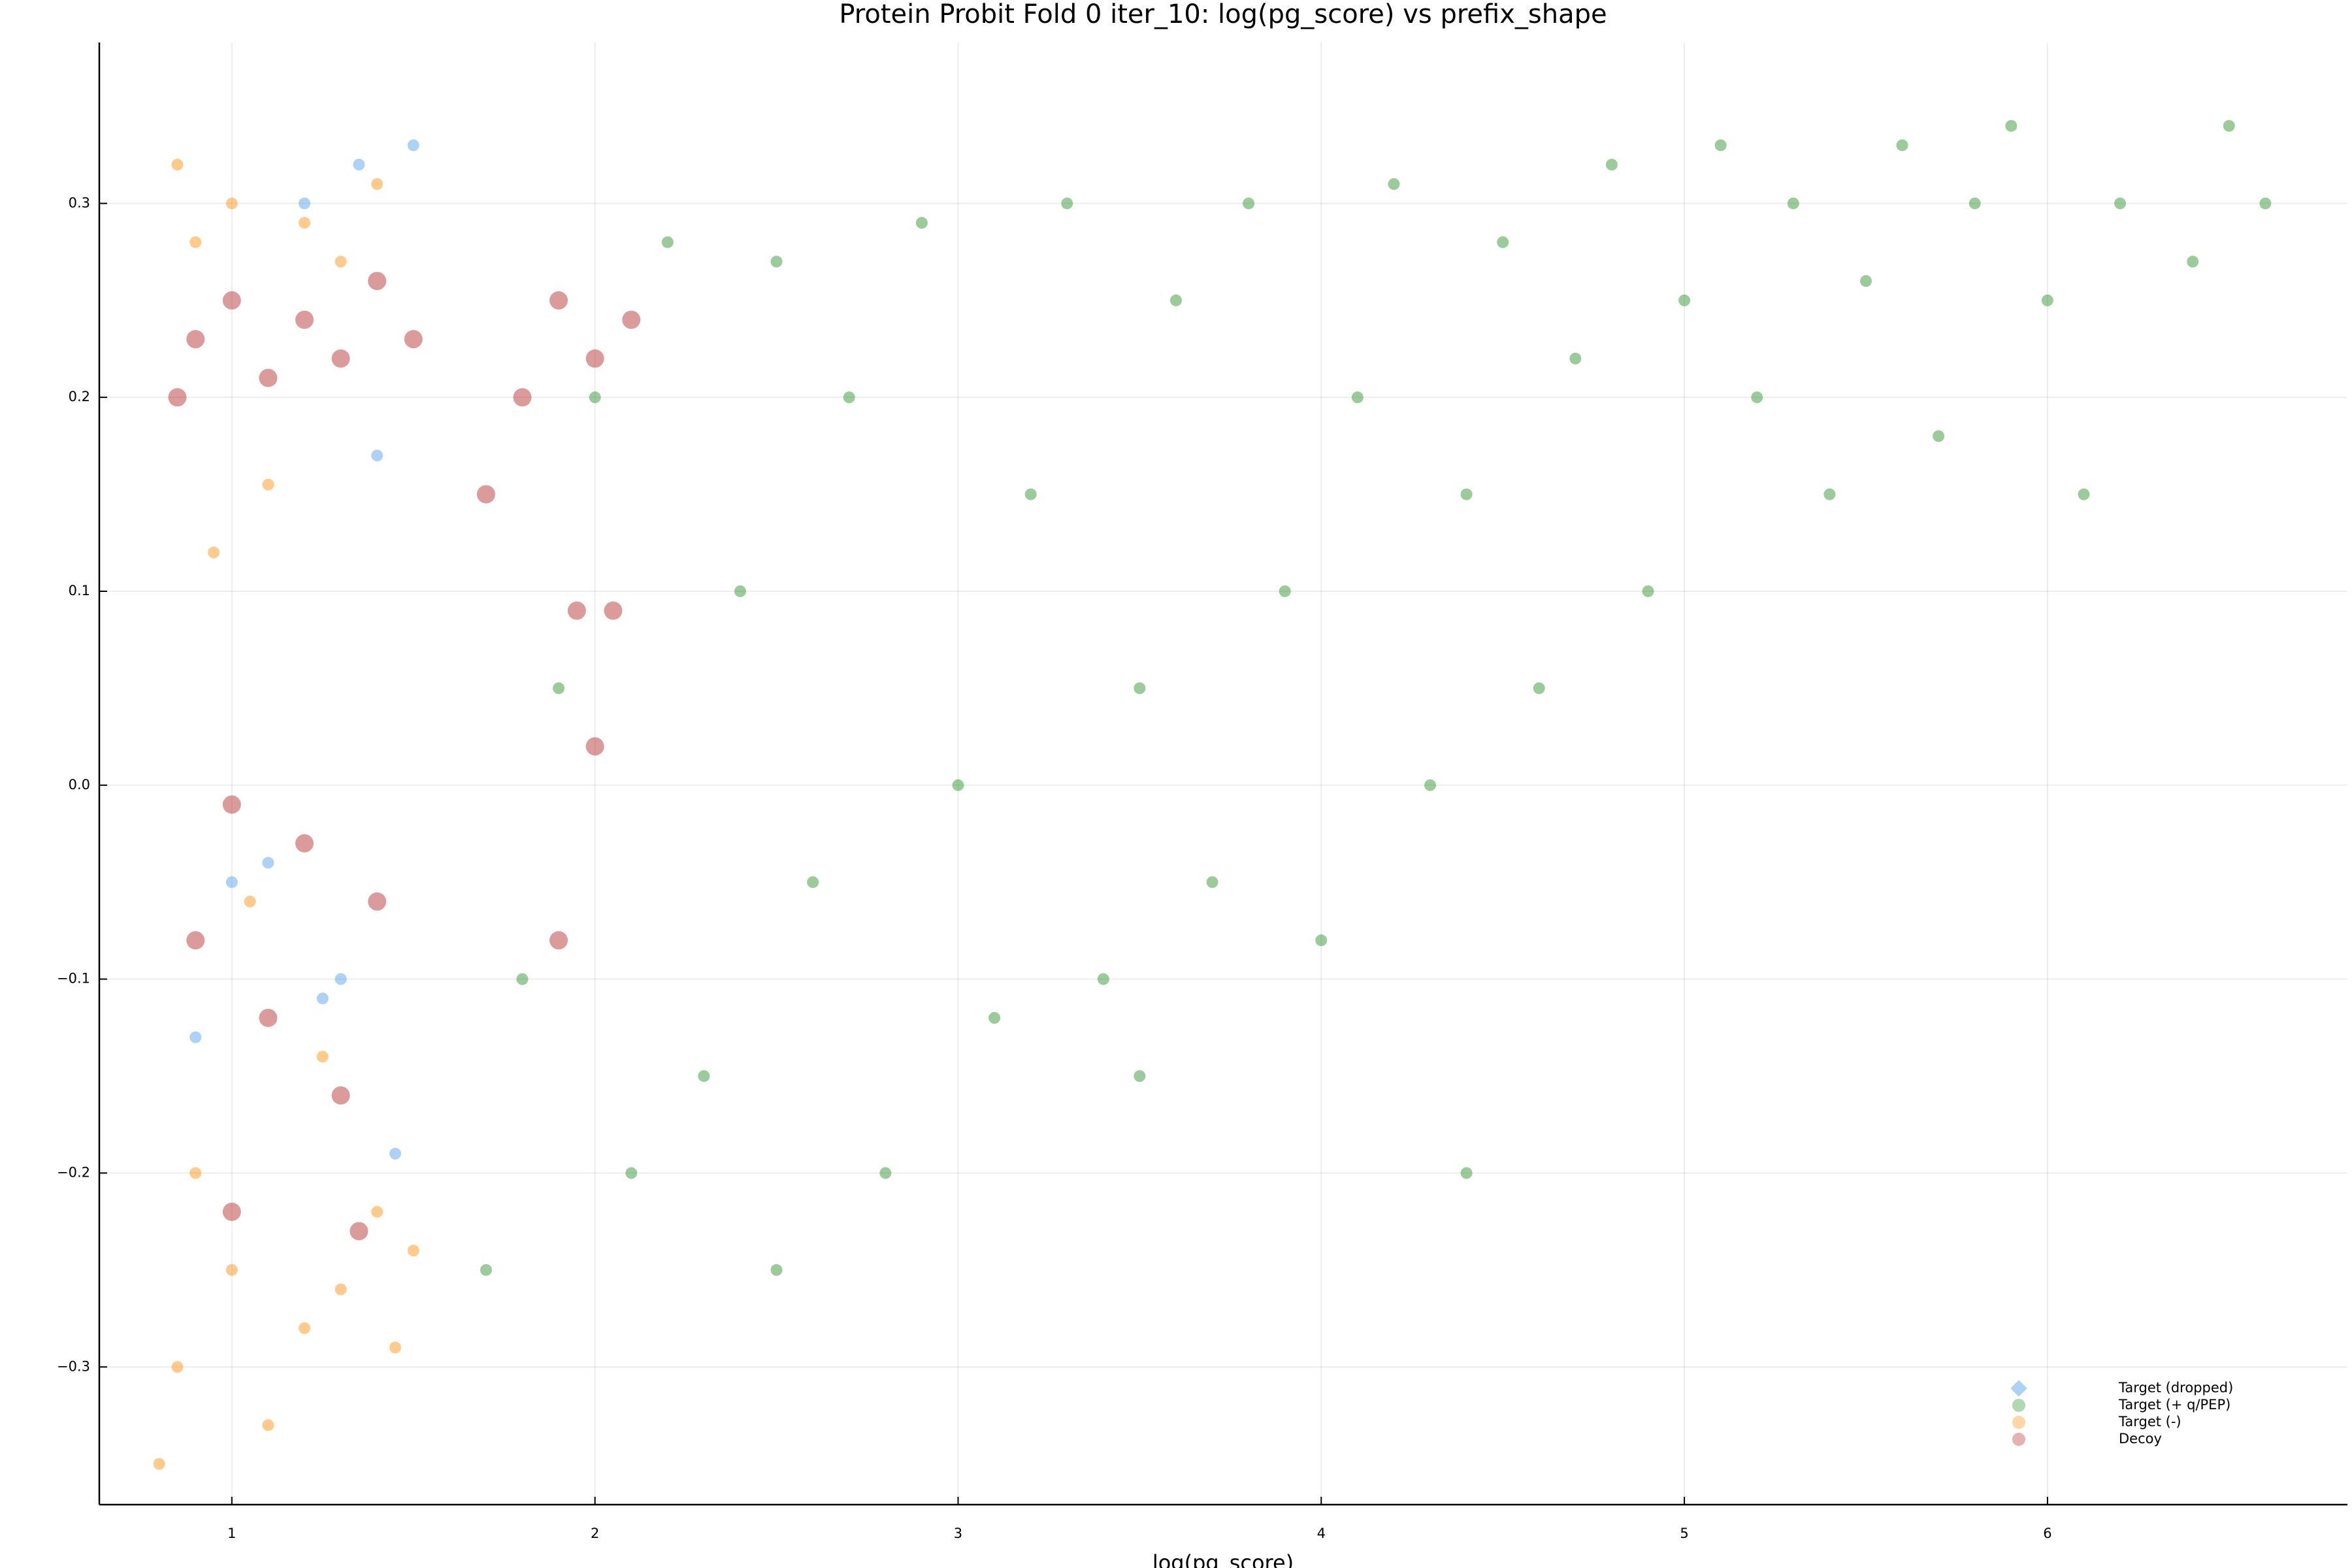  What do you see at coordinates (73, 1172) in the screenshot?
I see `y-tick-label: −0.2` at bounding box center [73, 1172].